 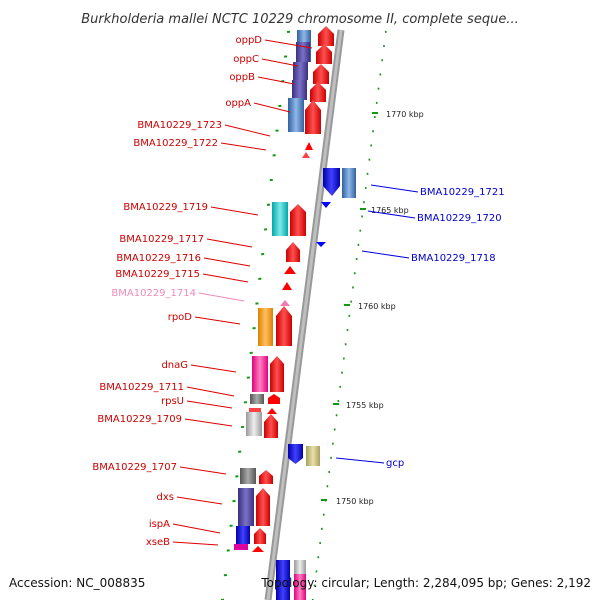 I want to click on label-oppd: oppD, so click(x=248, y=40).